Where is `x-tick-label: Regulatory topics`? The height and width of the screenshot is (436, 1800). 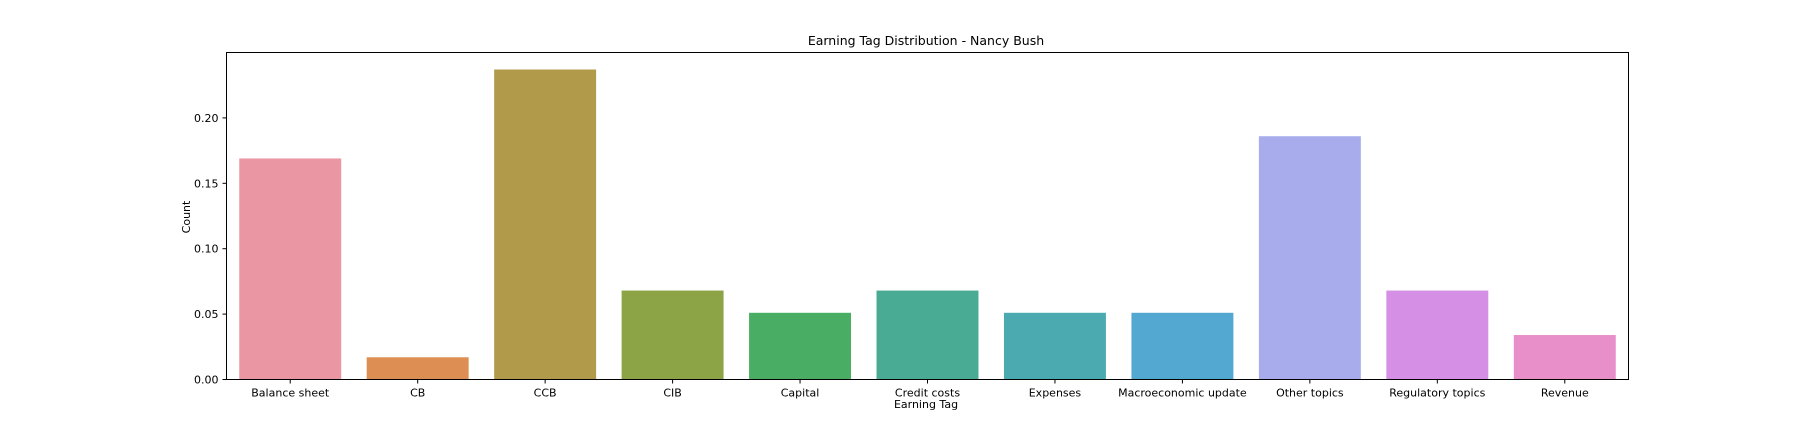 x-tick-label: Regulatory topics is located at coordinates (1437, 393).